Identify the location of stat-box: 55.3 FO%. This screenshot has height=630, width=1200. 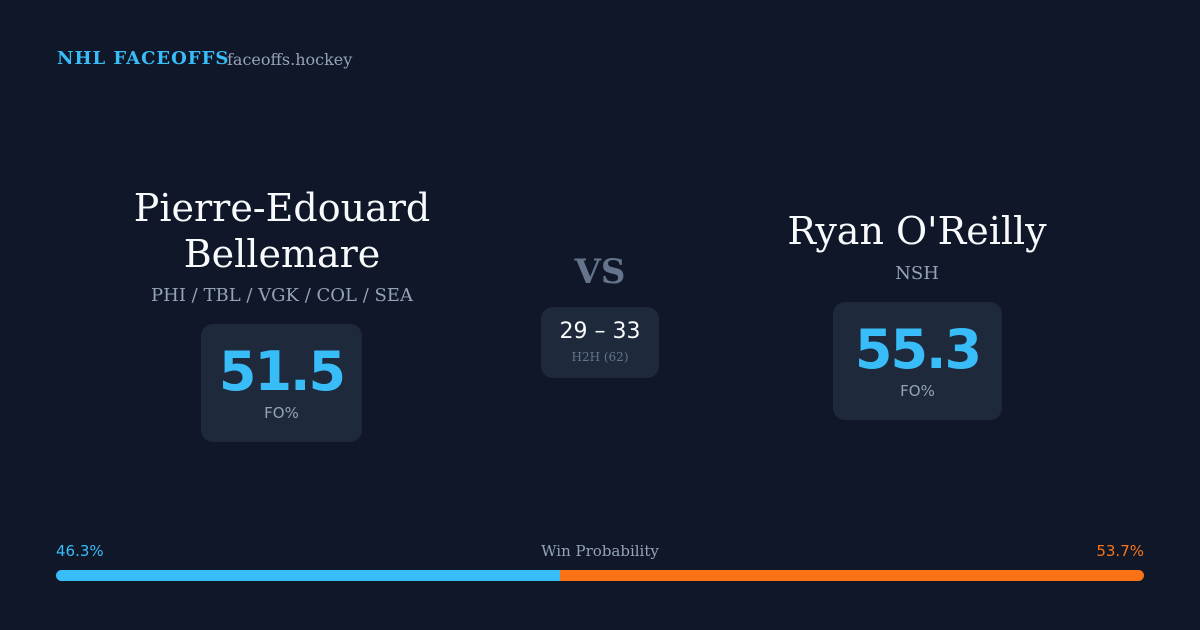
(917, 361).